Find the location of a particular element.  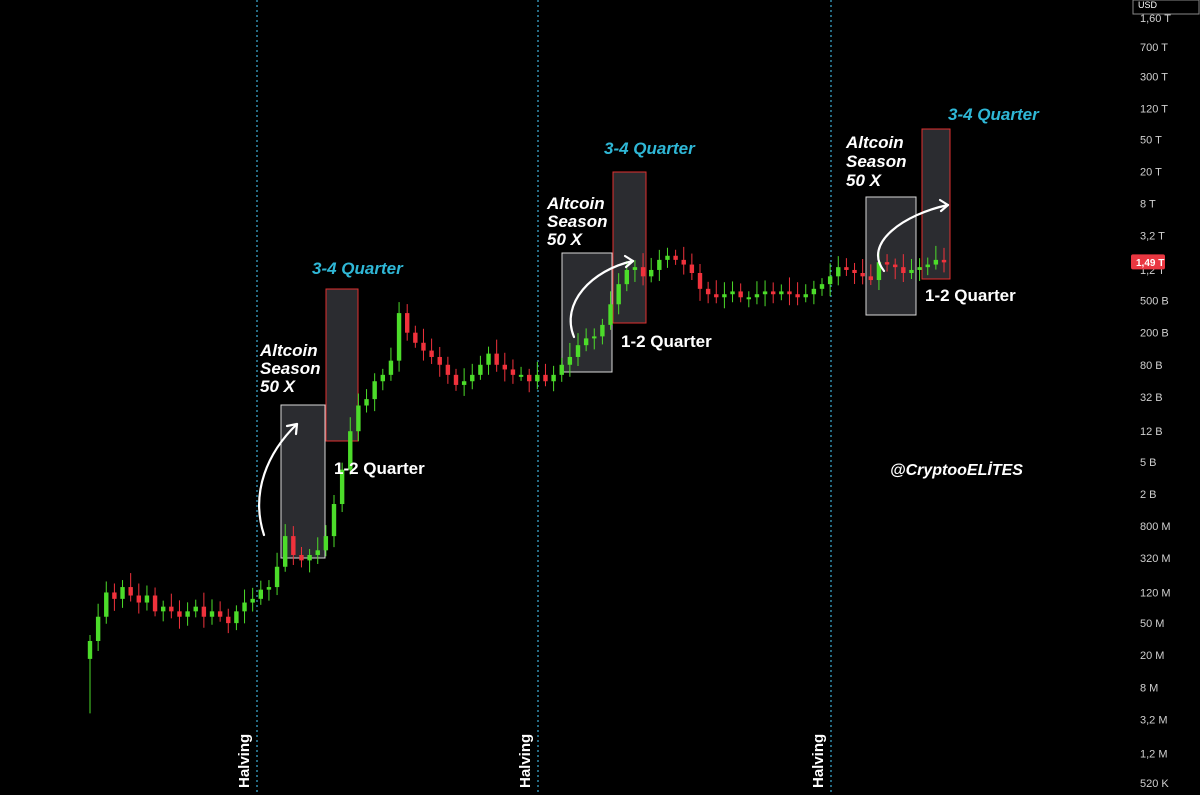

y-tick-label: 300 T is located at coordinates (1154, 78).